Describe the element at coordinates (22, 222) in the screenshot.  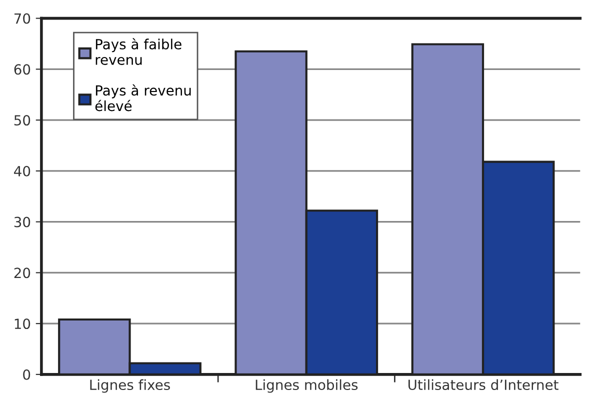
I see `y-tick-label: 30` at that location.